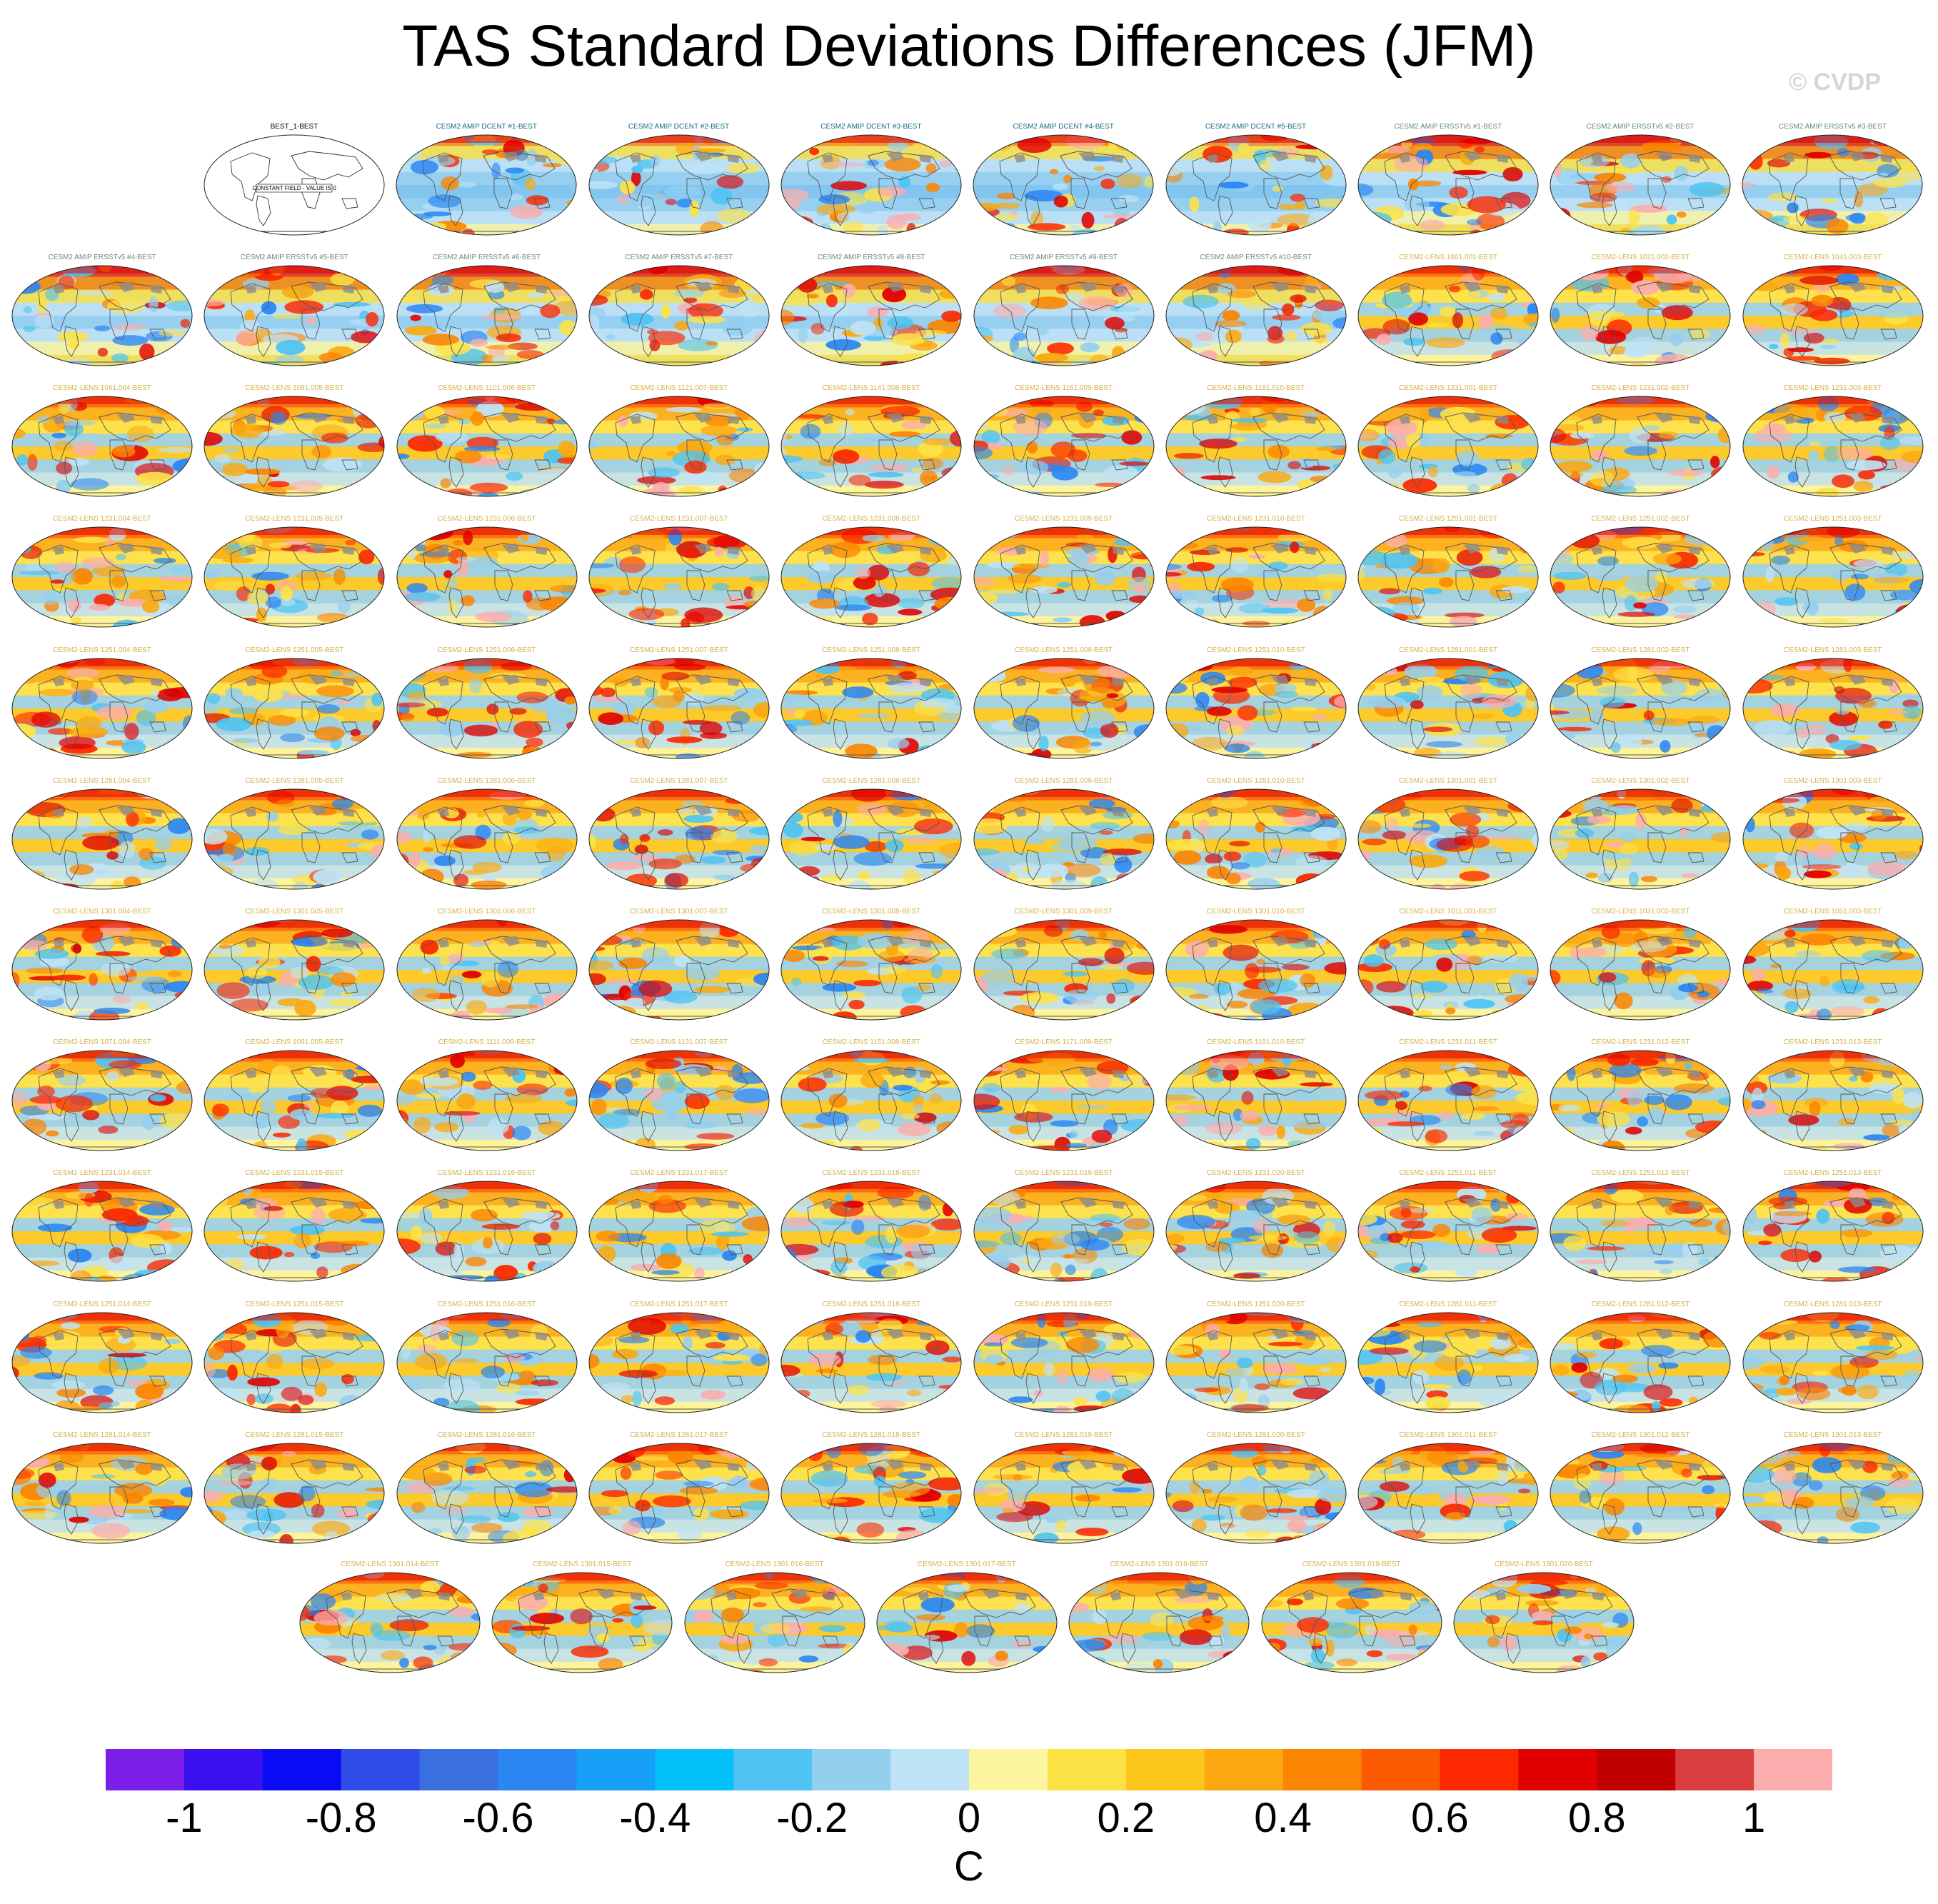  What do you see at coordinates (1833, 1304) in the screenshot?
I see `panel-title: CESM2-LENS 1281.013-BEST` at bounding box center [1833, 1304].